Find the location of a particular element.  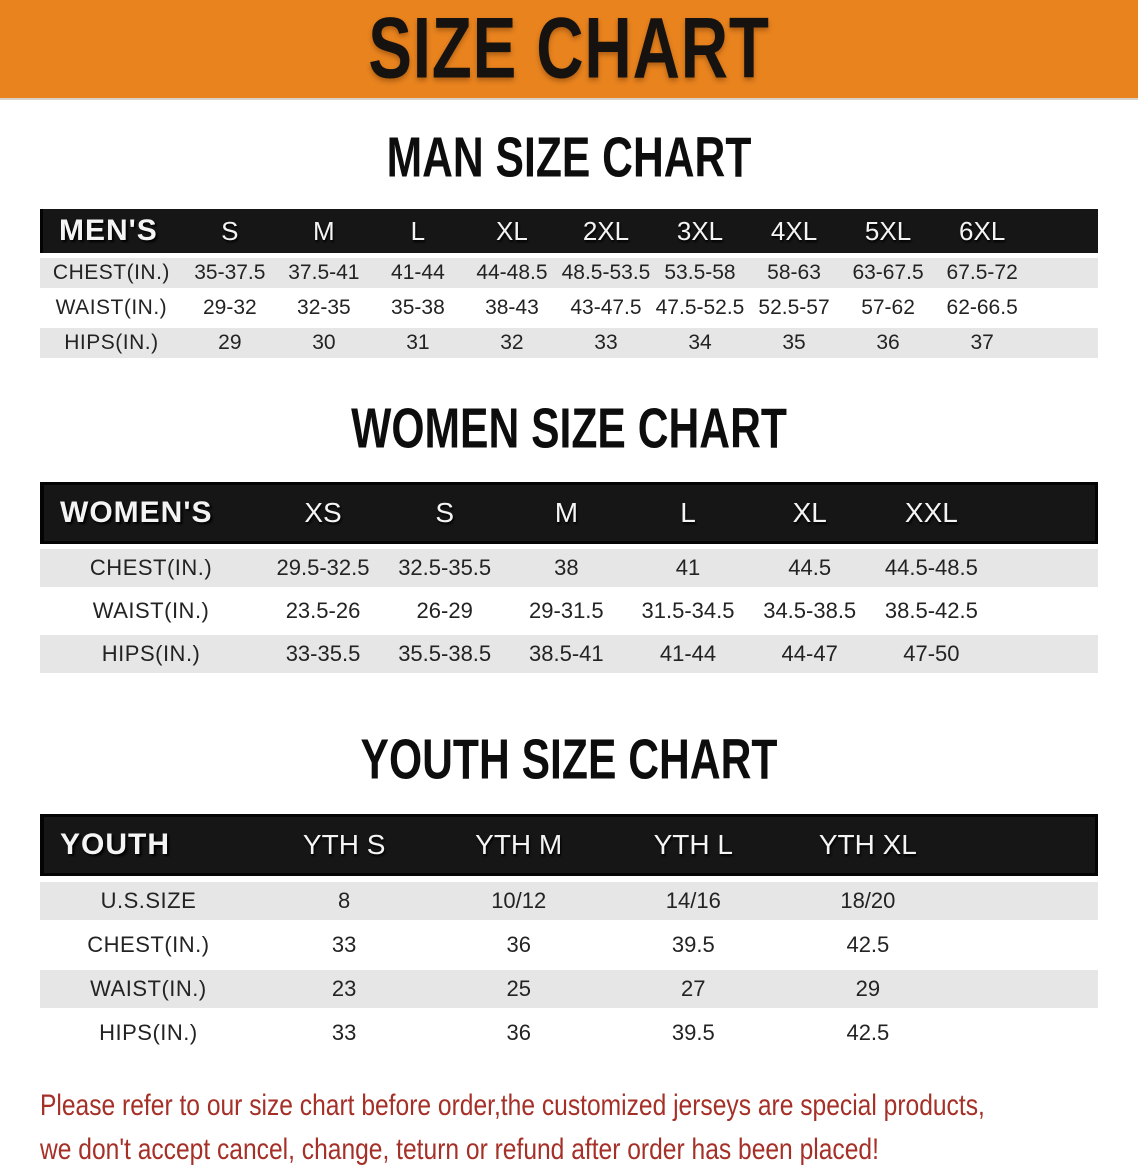

size-value-cell: 34 is located at coordinates (700, 343).